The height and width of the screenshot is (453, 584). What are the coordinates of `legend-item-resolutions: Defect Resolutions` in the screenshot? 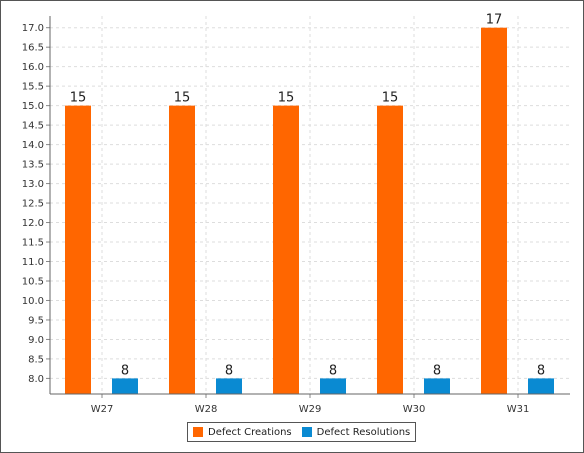 It's located at (356, 432).